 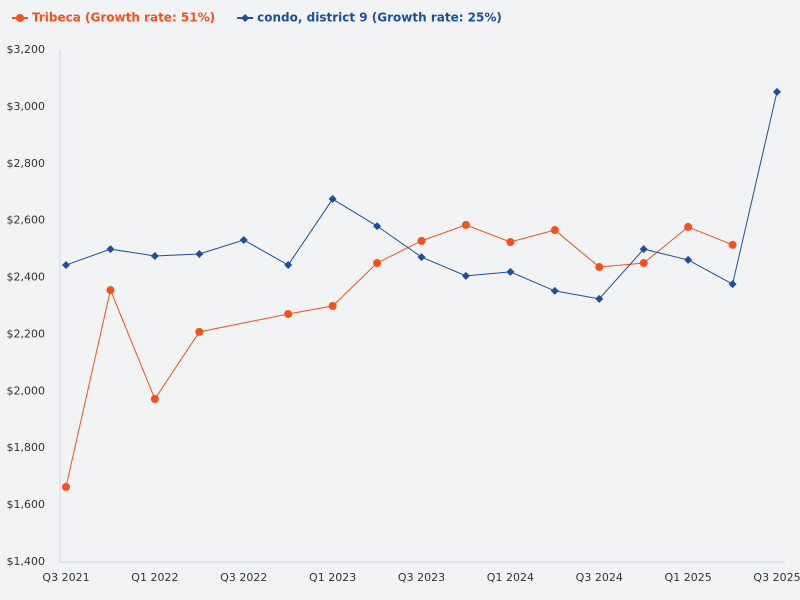 I want to click on y-tick-label: $2,400, so click(x=26, y=277).